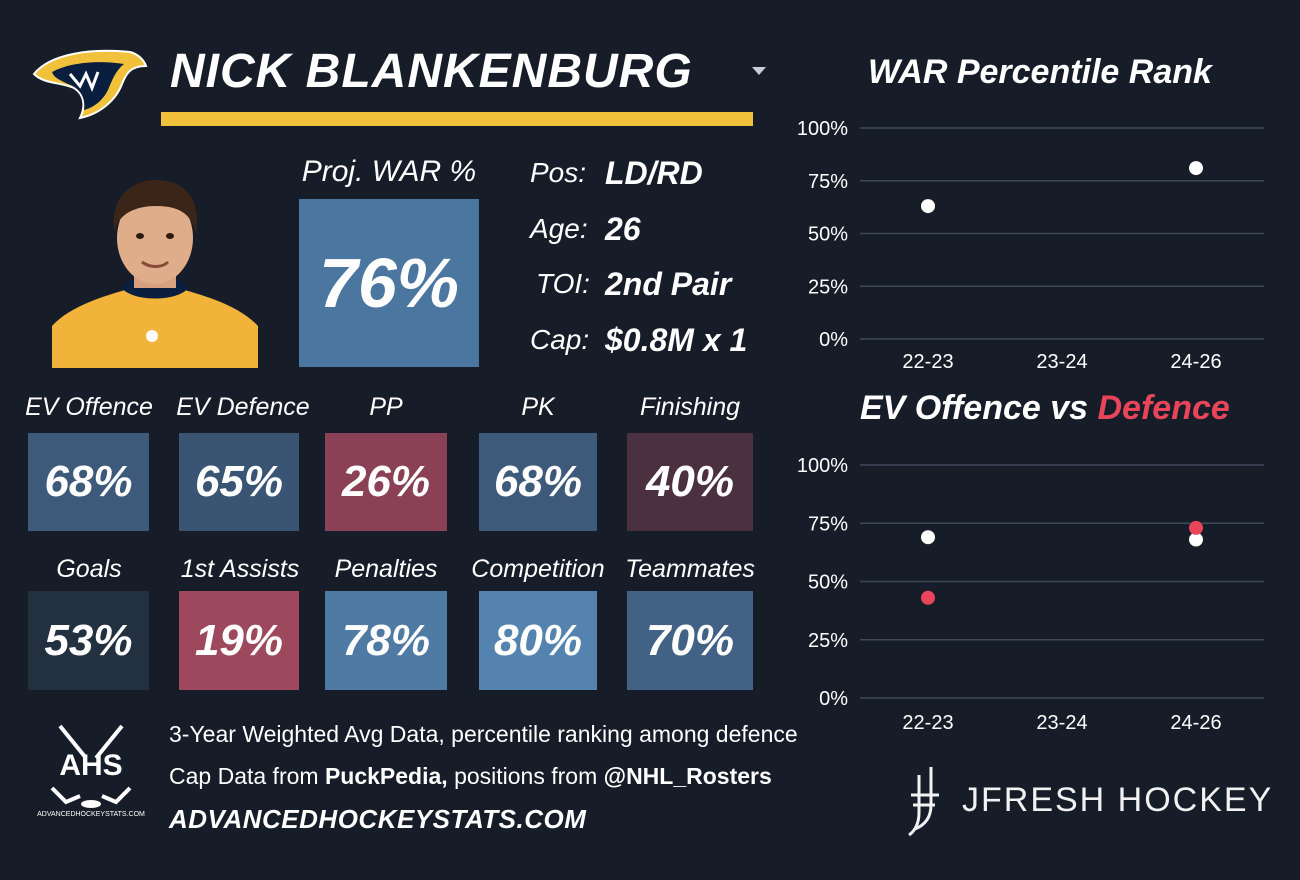  Describe the element at coordinates (1030, 594) in the screenshot. I see `ev-offence-defence-chart: 0% 25% 50% 75% 100% 22-23 23-24 24-26` at that location.